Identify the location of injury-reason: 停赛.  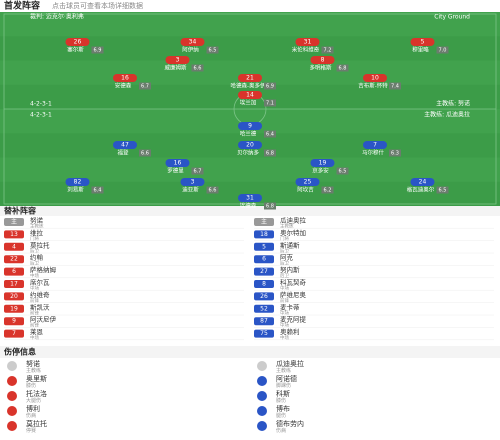
(31, 430).